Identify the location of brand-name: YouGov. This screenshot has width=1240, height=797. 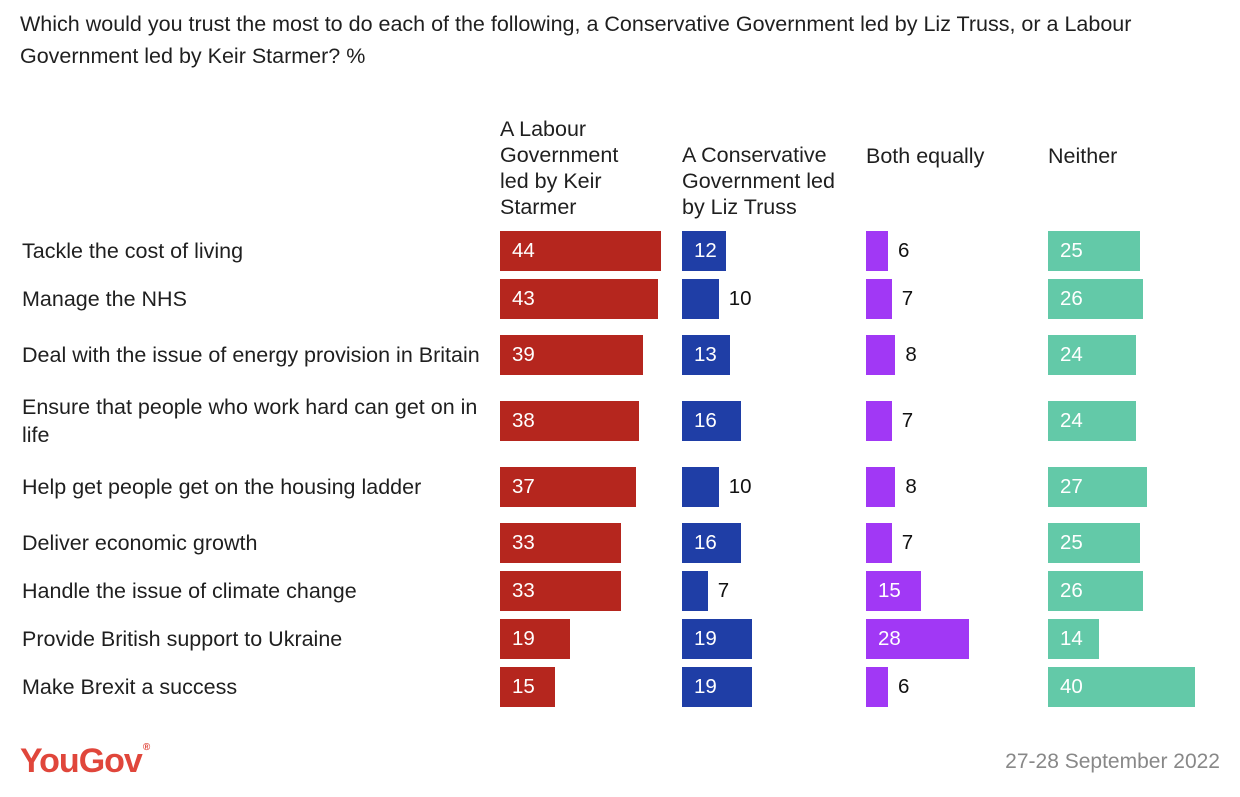
(81, 761).